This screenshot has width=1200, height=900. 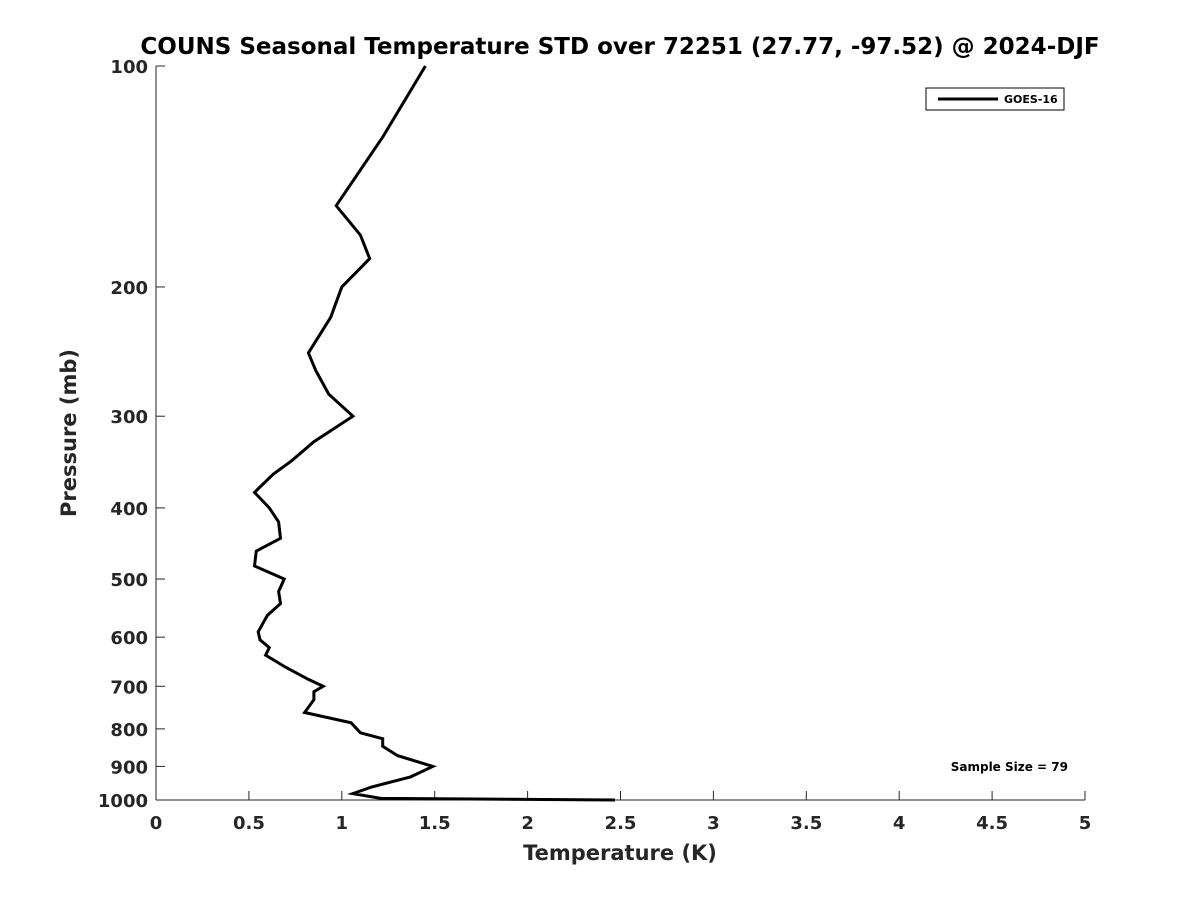 I want to click on x-tick-label: 4, so click(x=899, y=823).